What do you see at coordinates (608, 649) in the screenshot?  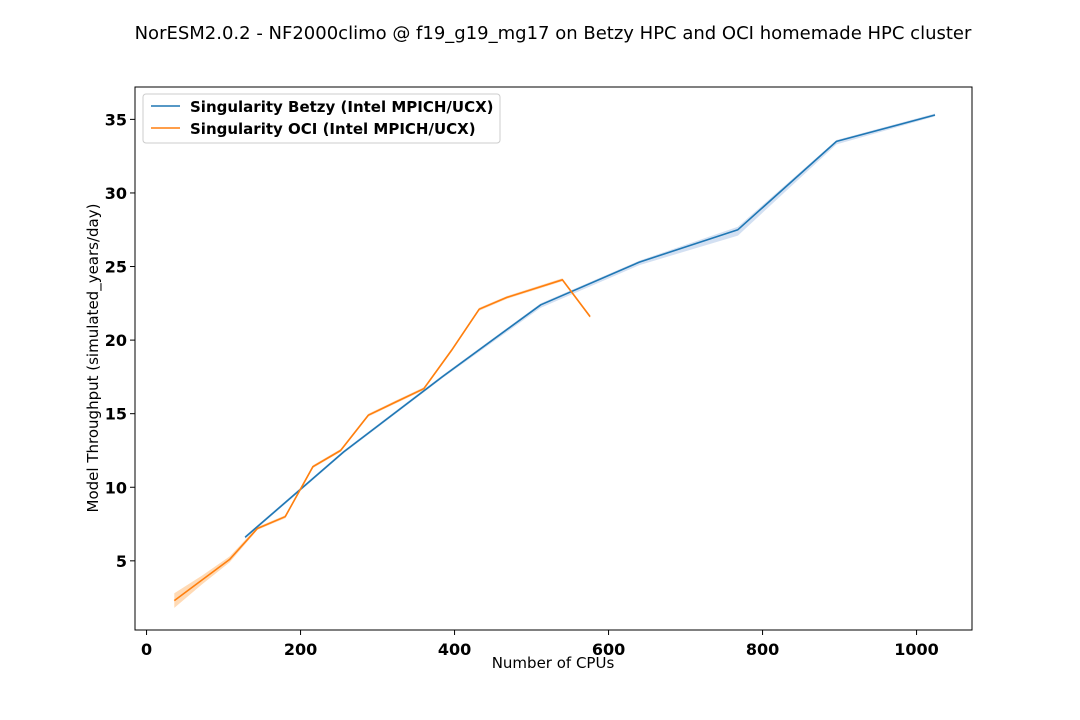 I see `x-tick-label: 600` at bounding box center [608, 649].